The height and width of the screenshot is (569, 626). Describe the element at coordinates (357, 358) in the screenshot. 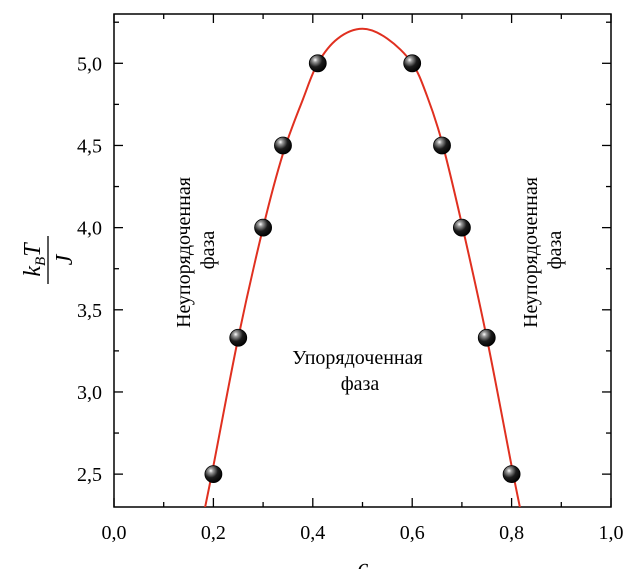

I see `annotation-center-line1: Упорядоченная` at that location.